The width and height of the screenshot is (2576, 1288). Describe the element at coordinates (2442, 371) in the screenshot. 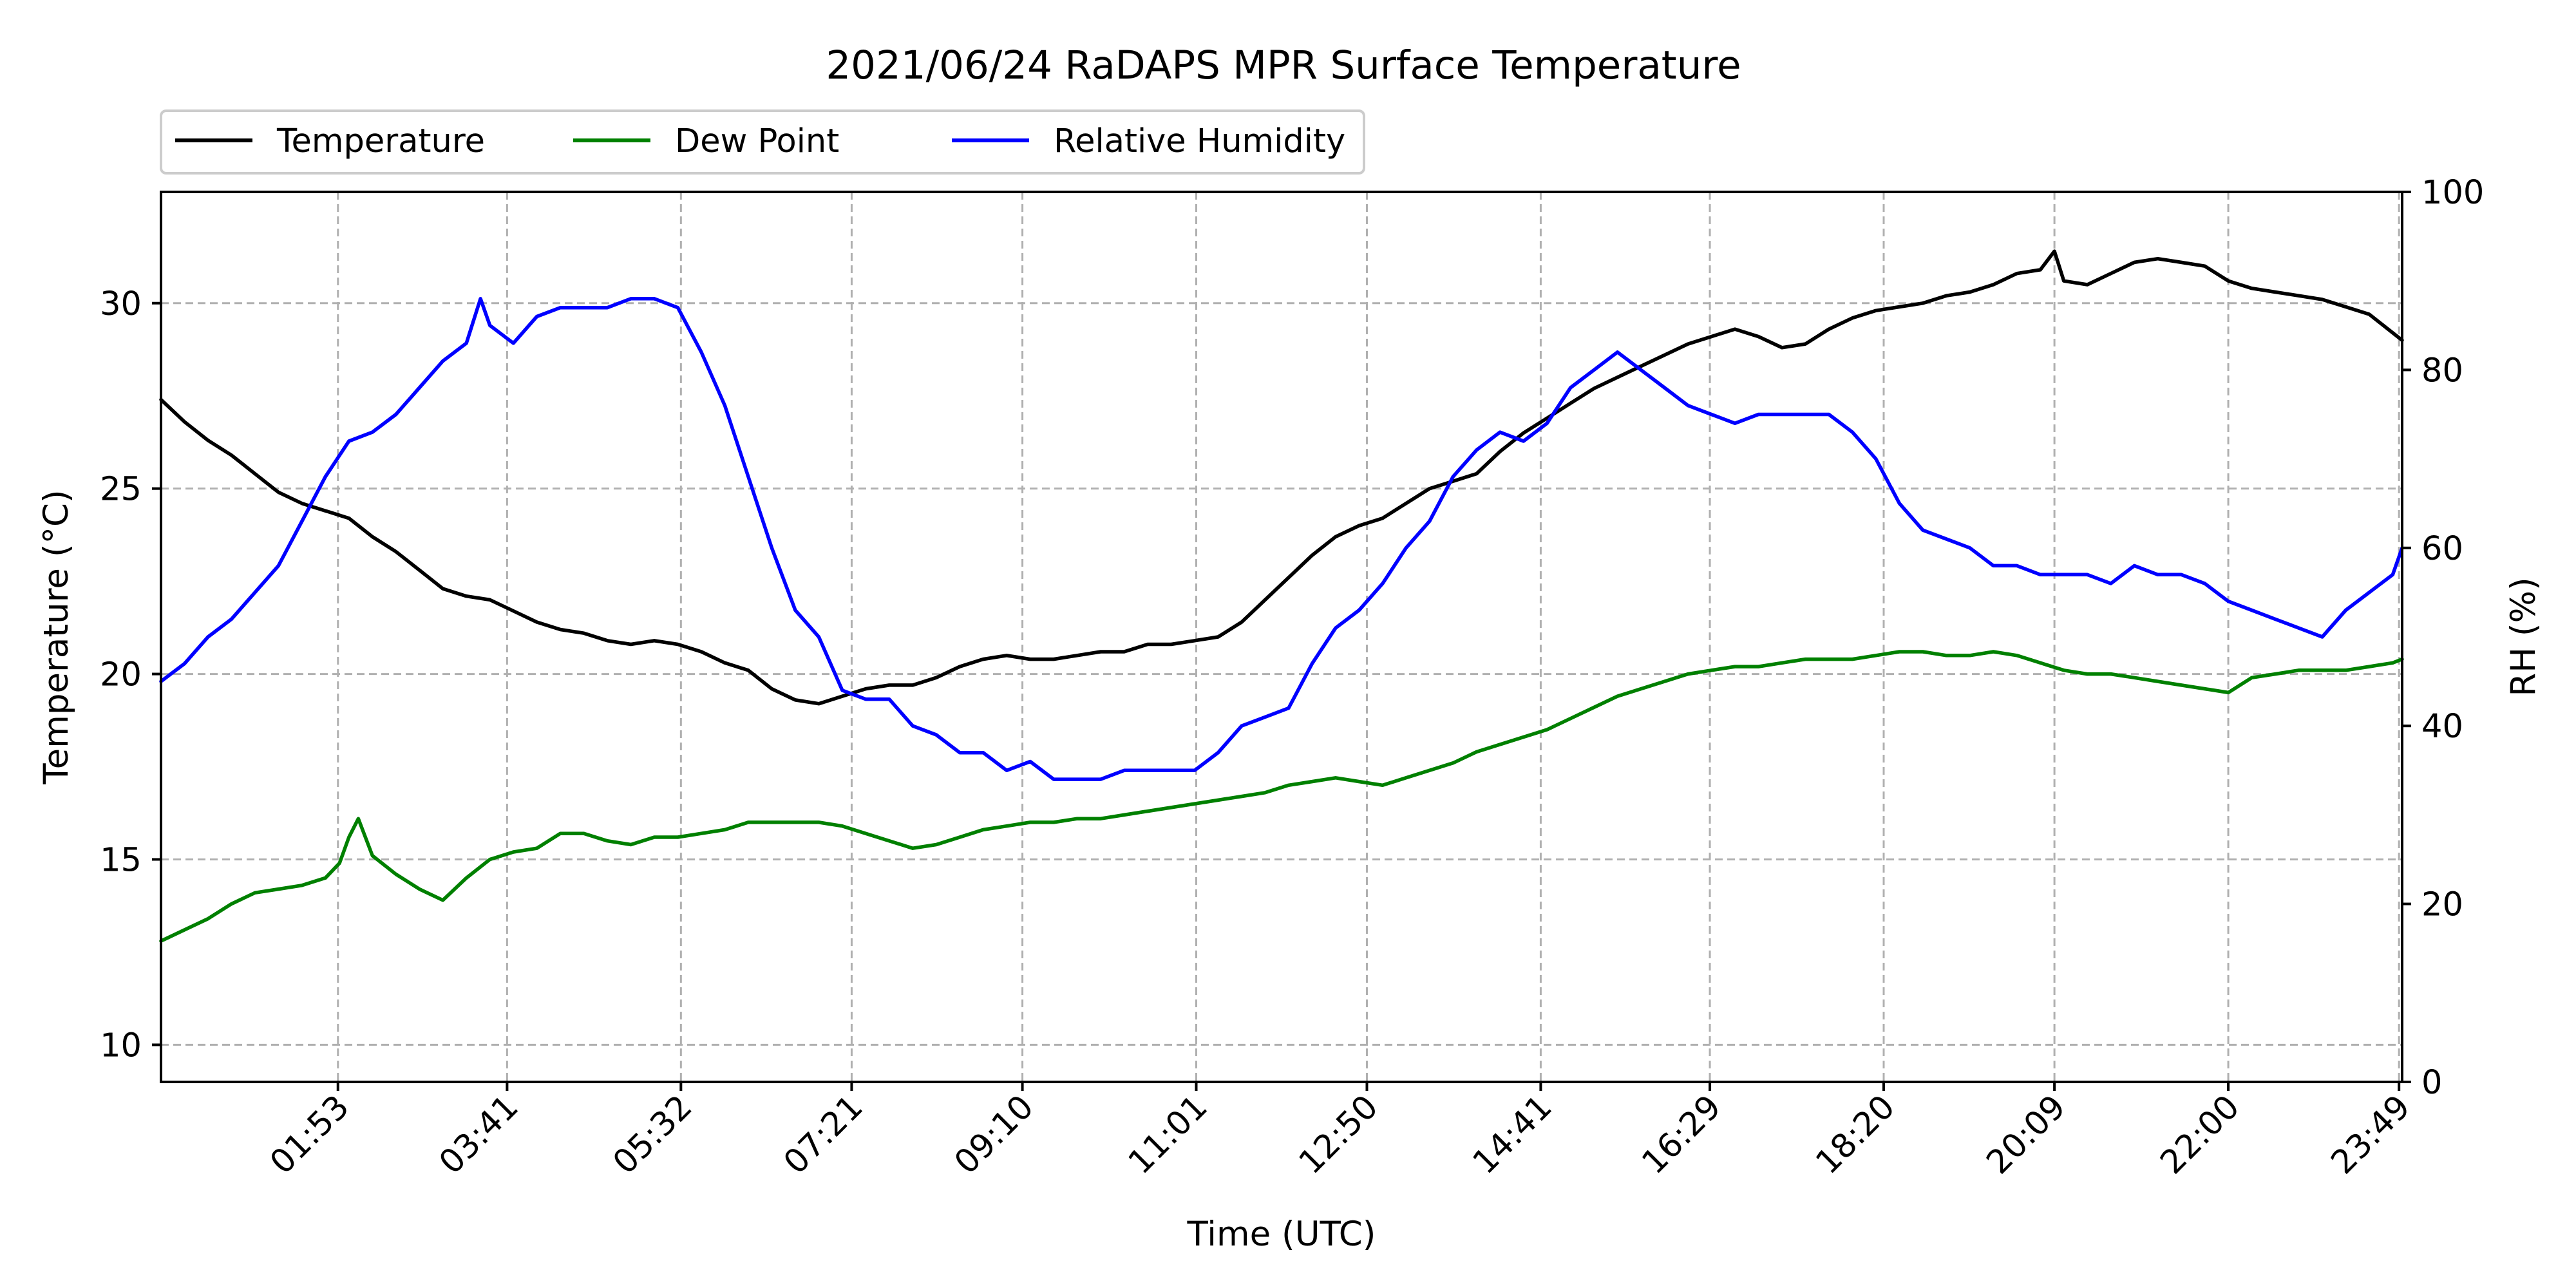

I see `y-right-tick-label: 80` at that location.